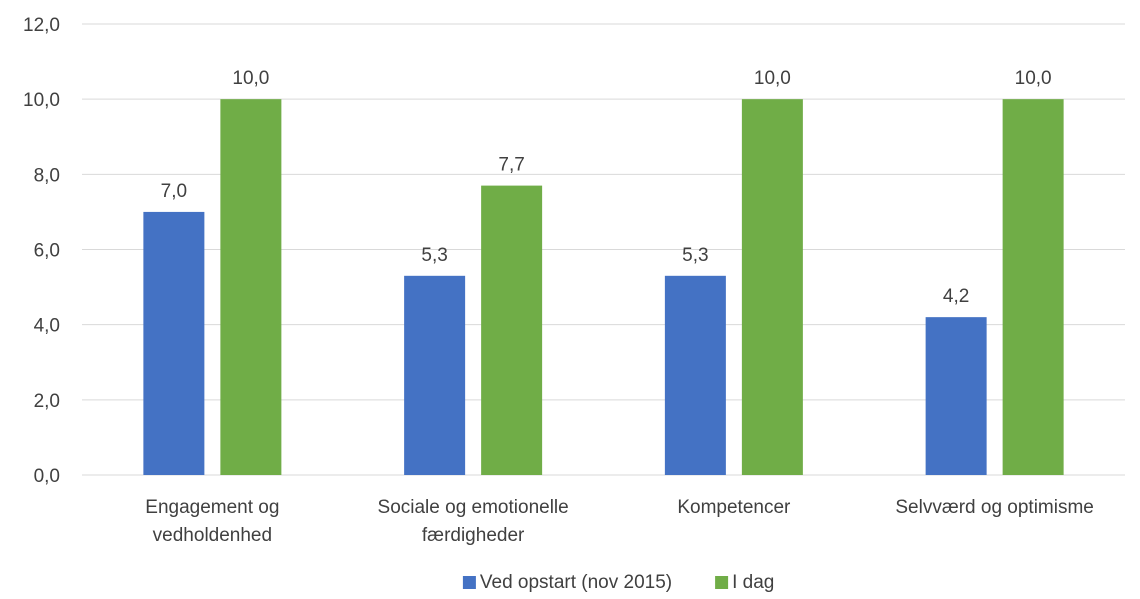 Image resolution: width=1140 pixels, height=599 pixels. I want to click on x-category-label: Sociale og emotionelle, so click(473, 507).